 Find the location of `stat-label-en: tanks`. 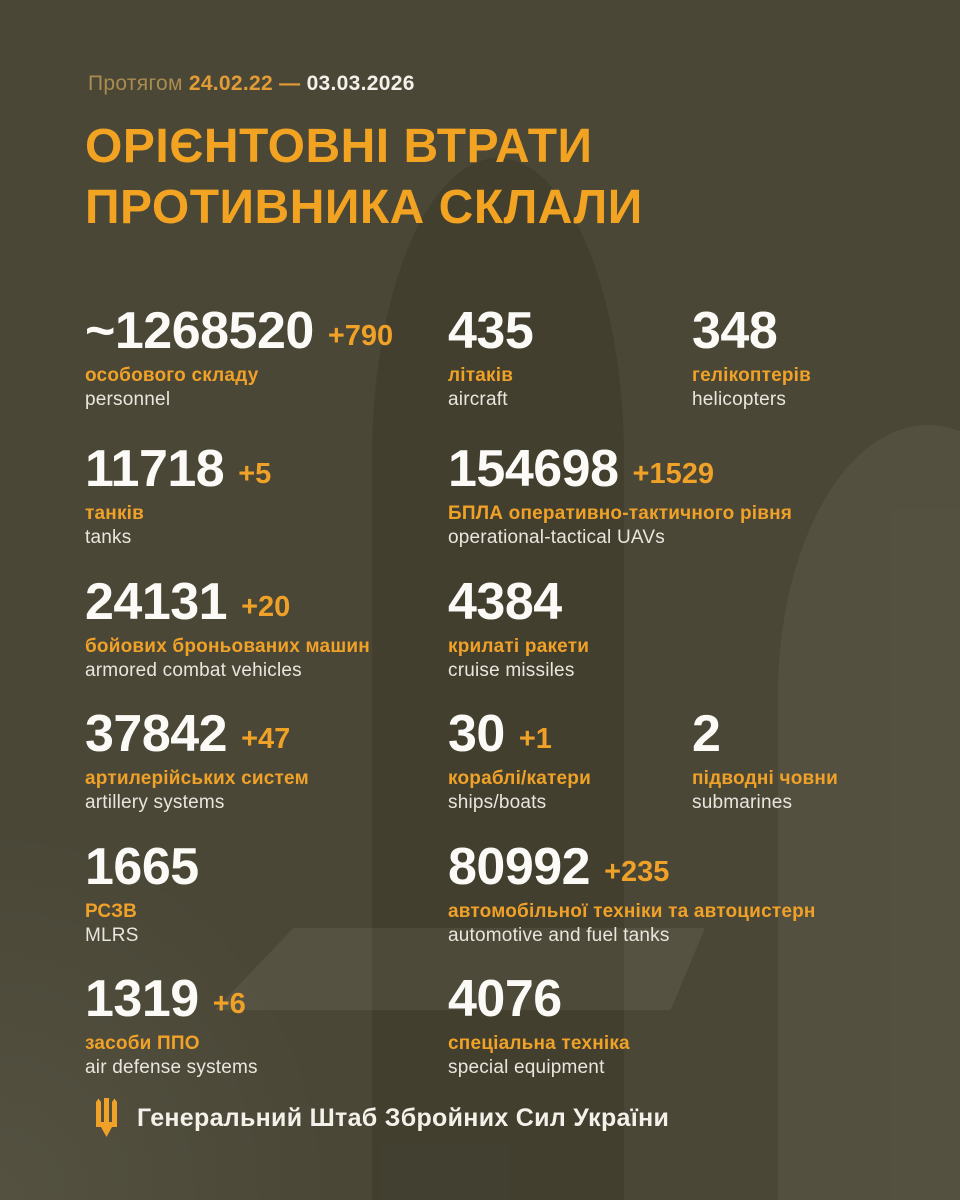

stat-label-en: tanks is located at coordinates (108, 537).